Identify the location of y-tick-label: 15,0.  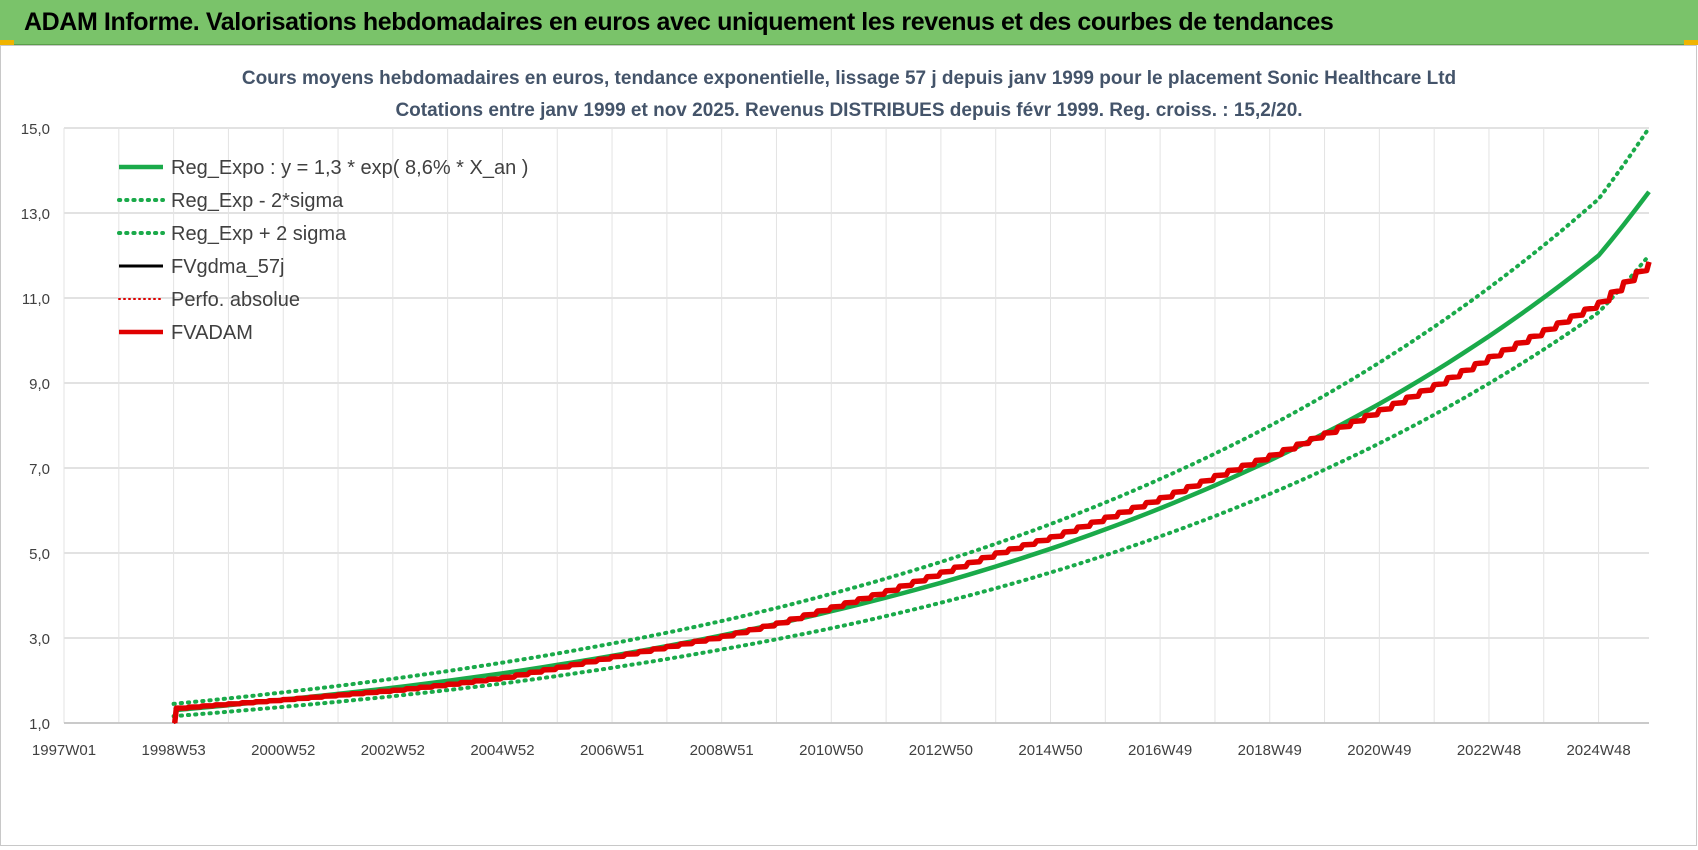
(35, 129).